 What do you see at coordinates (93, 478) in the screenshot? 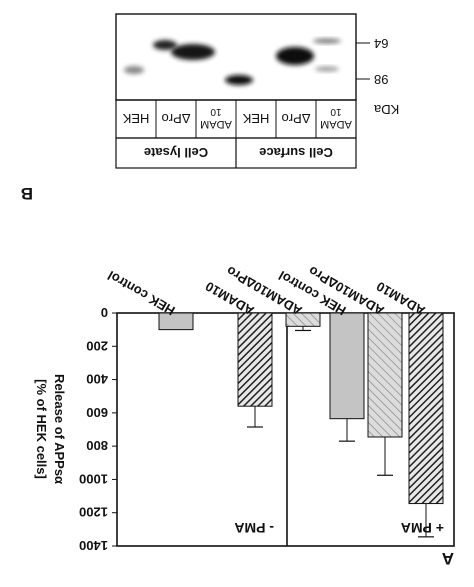
I see `y-tick-label: 1000` at bounding box center [93, 478].